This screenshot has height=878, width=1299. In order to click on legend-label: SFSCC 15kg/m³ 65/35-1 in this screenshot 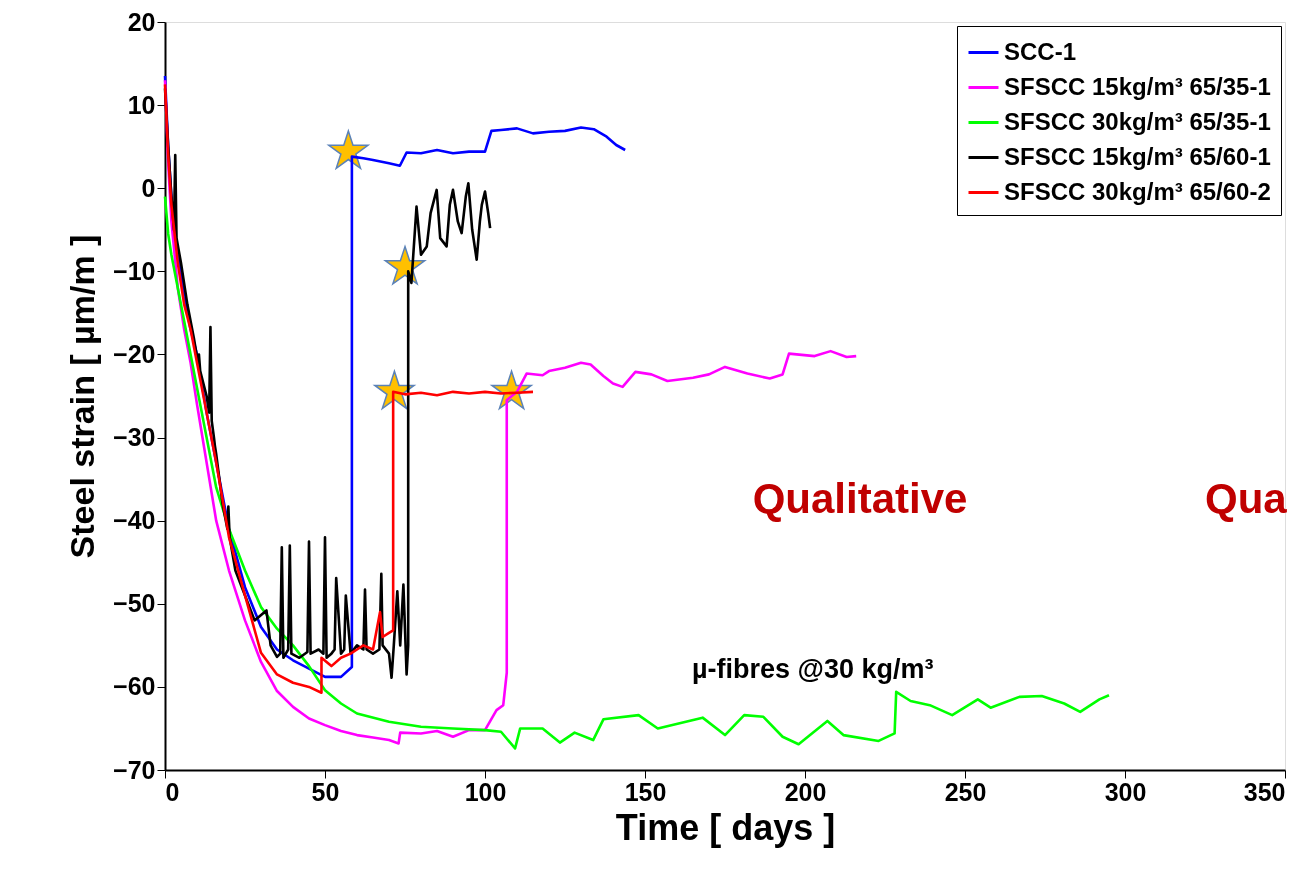, I will do `click(1137, 86)`.